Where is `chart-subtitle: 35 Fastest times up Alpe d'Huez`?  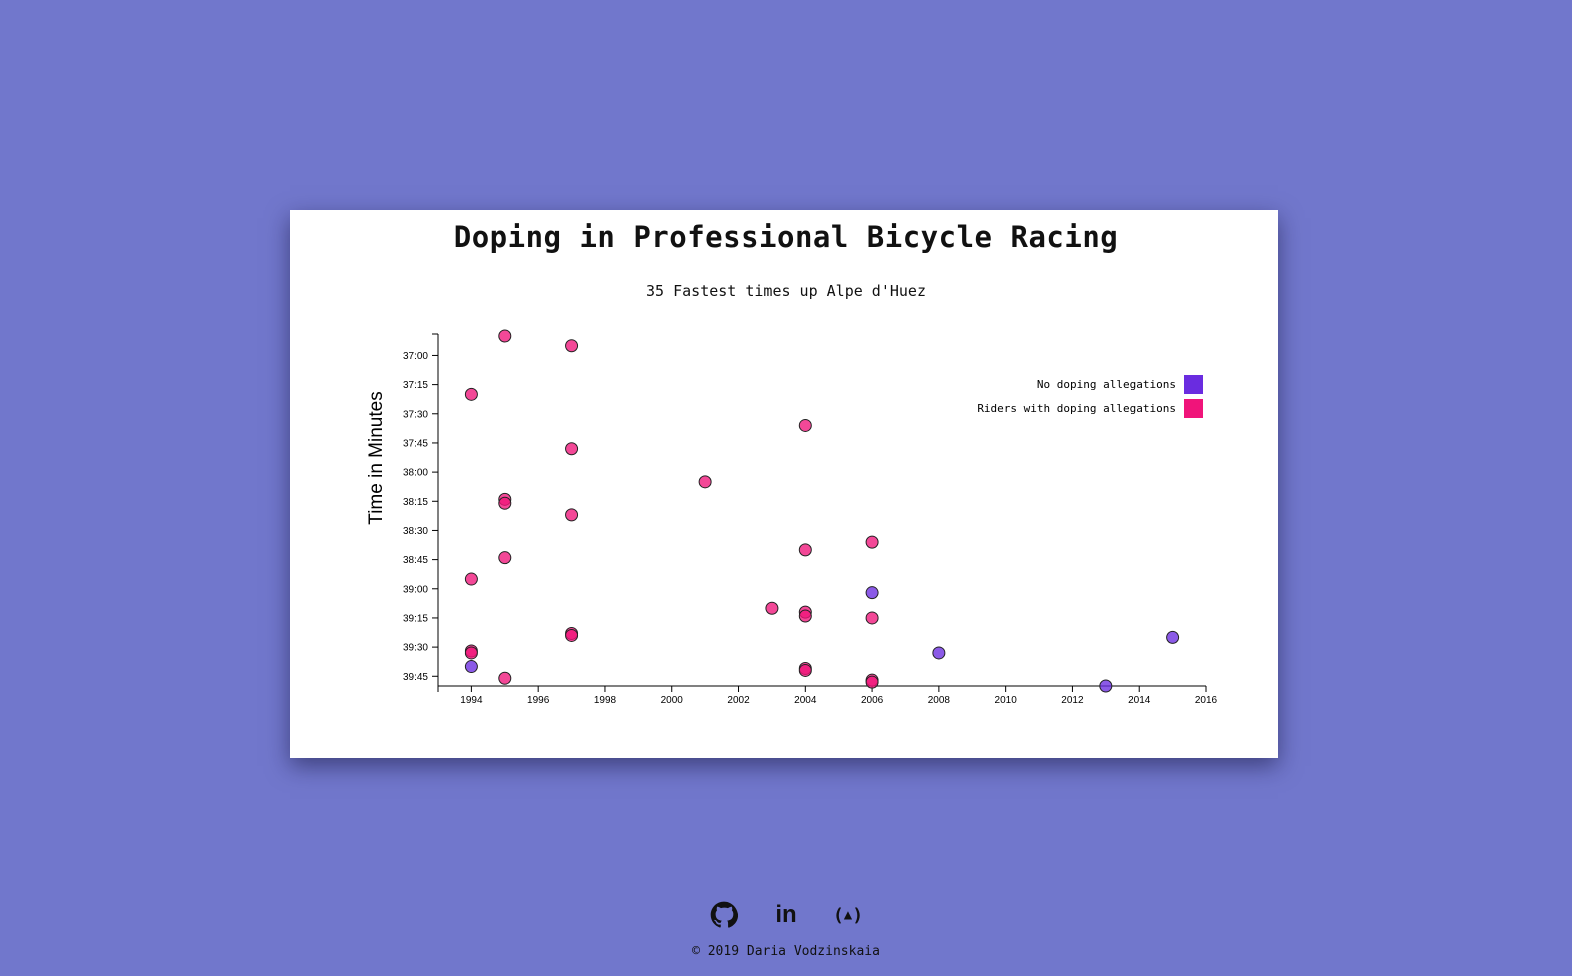 chart-subtitle: 35 Fastest times up Alpe d'Huez is located at coordinates (786, 291).